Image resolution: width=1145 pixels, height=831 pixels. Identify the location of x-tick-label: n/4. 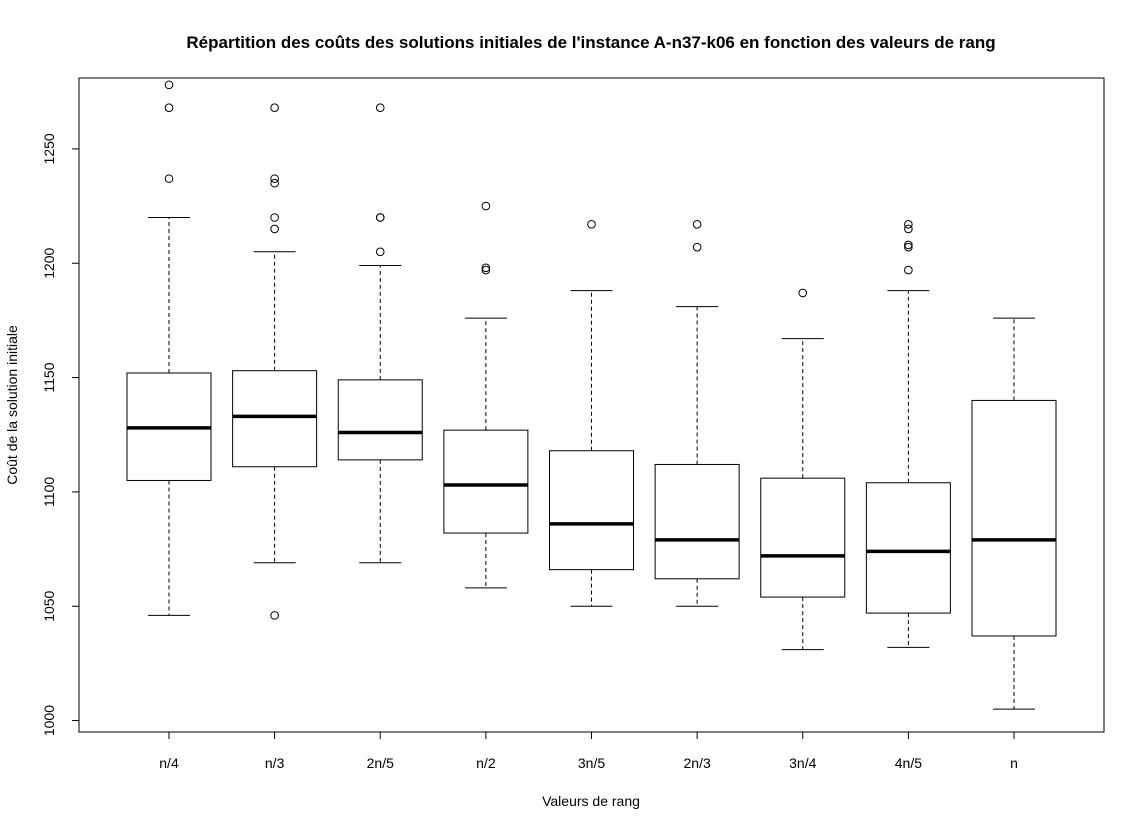
(169, 763).